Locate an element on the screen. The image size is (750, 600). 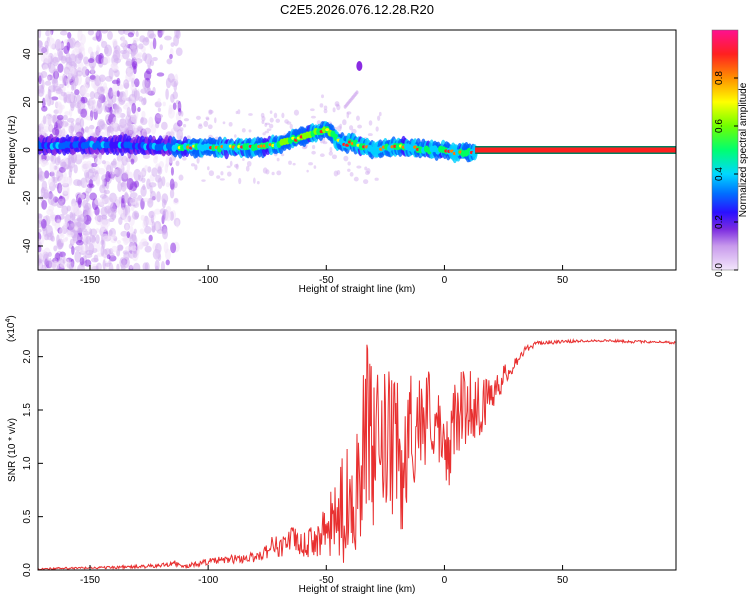
spectrogram-x-tick-label: 0 is located at coordinates (445, 280).